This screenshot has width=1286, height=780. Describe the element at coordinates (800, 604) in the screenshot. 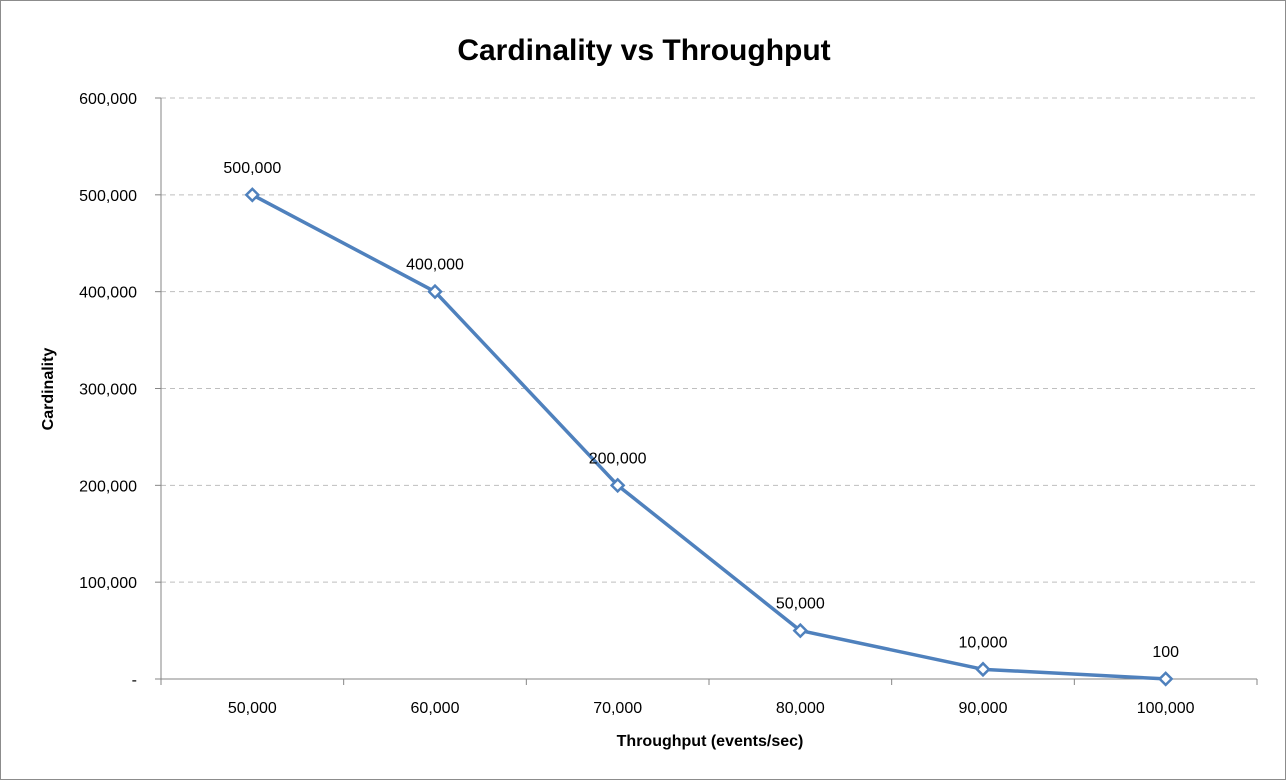

I see `data-label: 50,000` at that location.